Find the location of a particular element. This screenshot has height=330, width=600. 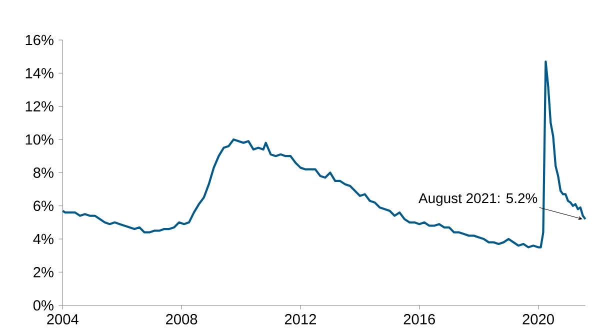

x-tick-label: 2008 is located at coordinates (182, 319).